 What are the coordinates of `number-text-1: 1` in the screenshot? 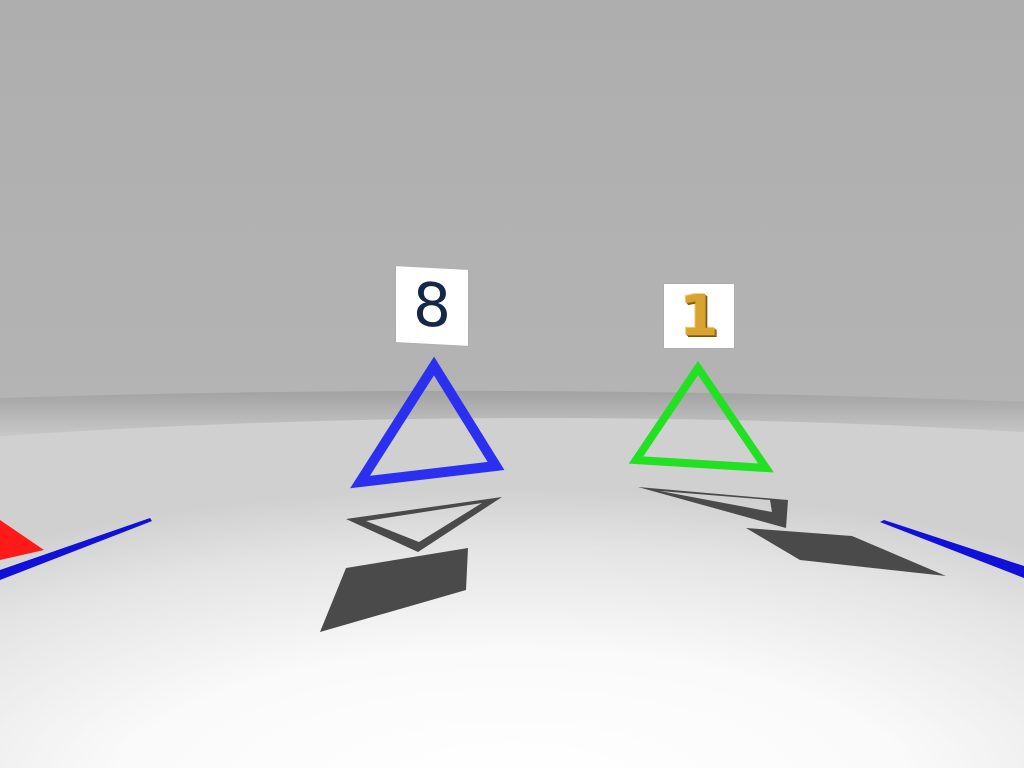 It's located at (699, 316).